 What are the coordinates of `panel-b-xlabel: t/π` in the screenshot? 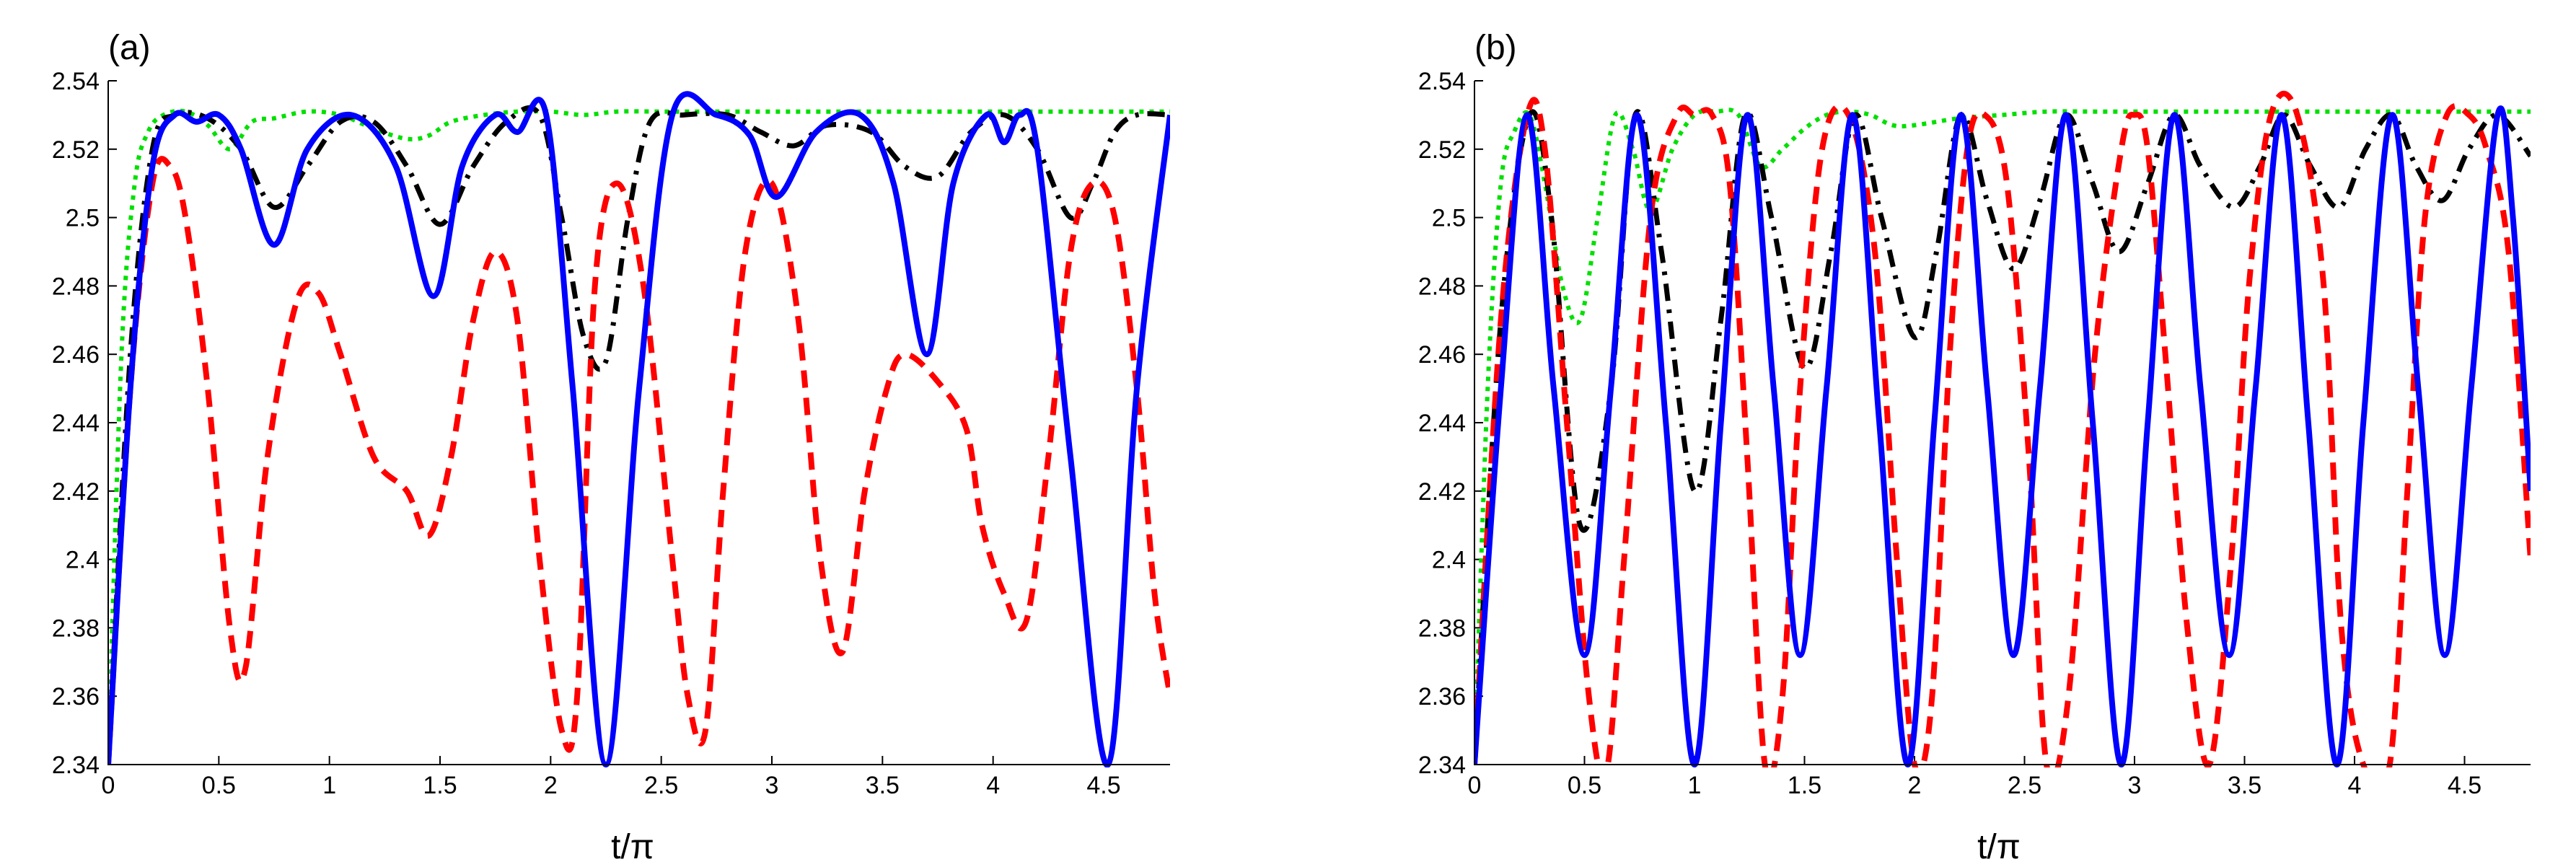 It's located at (1999, 847).